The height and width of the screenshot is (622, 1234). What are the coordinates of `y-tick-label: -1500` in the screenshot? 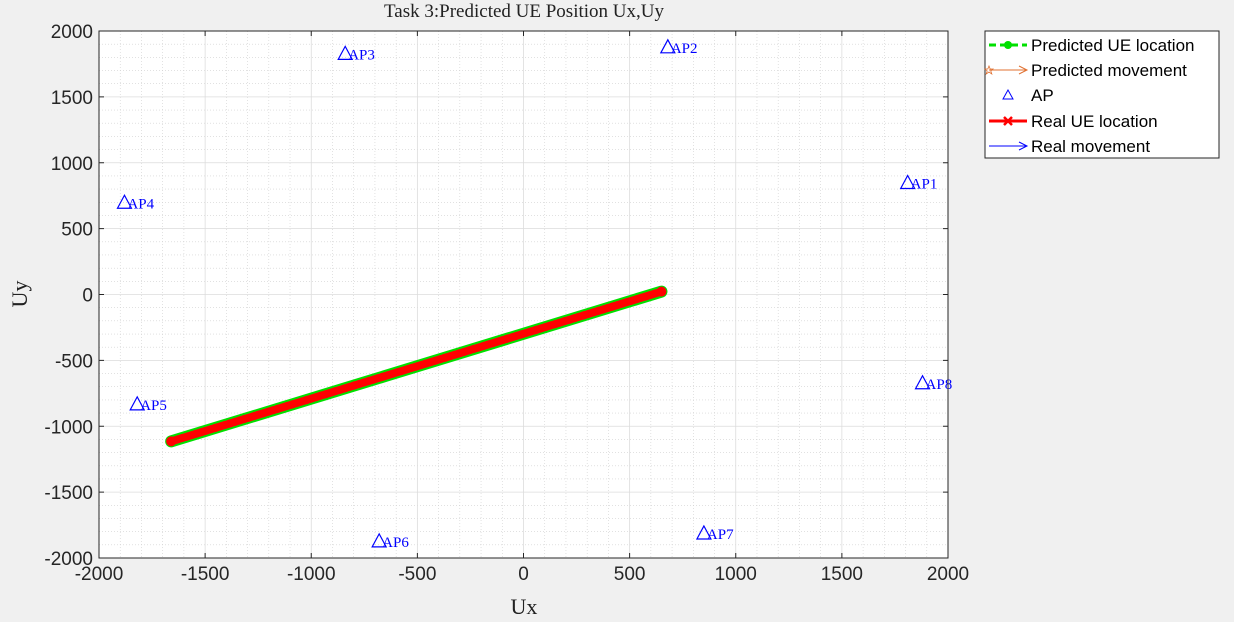 It's located at (68, 493).